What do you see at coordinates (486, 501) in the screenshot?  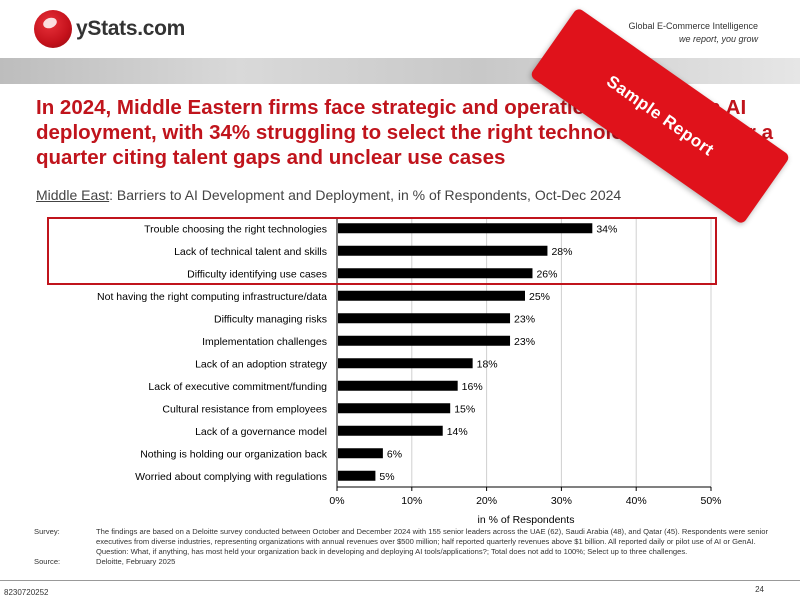 I see `x-tick-label: 20%` at bounding box center [486, 501].